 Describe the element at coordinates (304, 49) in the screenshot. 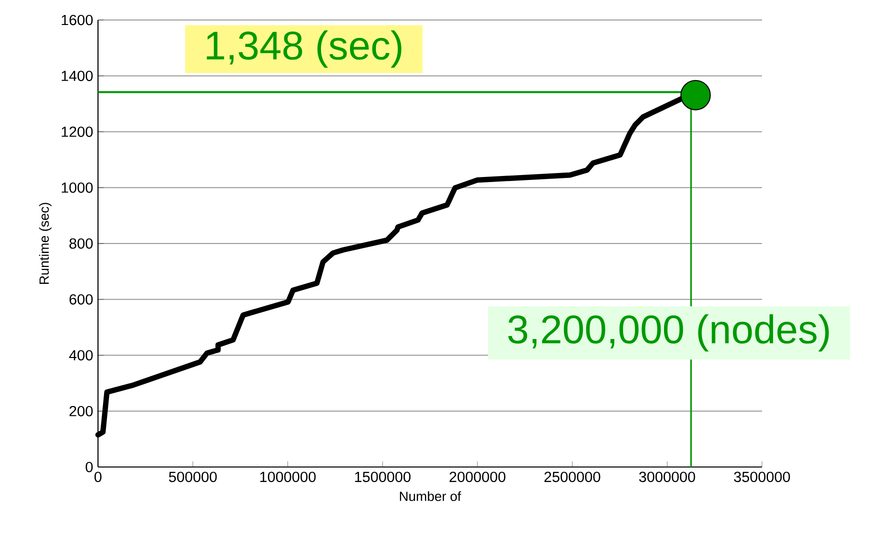

I see `ref-line-label: 1,348 (sec)` at that location.